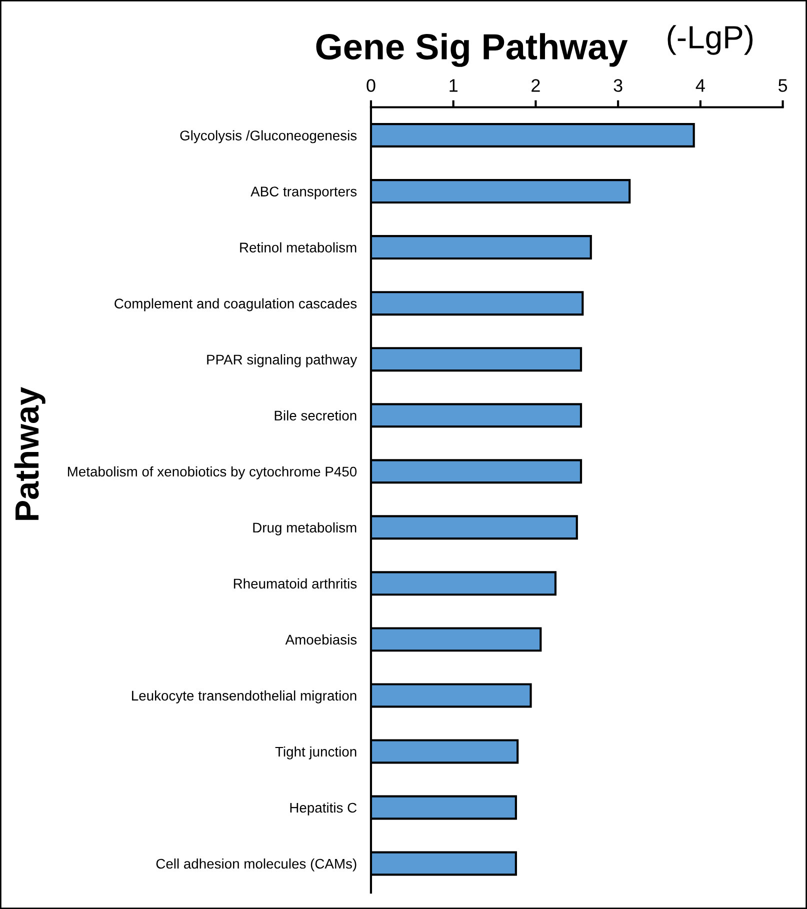 Image resolution: width=807 pixels, height=909 pixels. I want to click on y-tick-label: Complement and coagulation cascades, so click(235, 305).